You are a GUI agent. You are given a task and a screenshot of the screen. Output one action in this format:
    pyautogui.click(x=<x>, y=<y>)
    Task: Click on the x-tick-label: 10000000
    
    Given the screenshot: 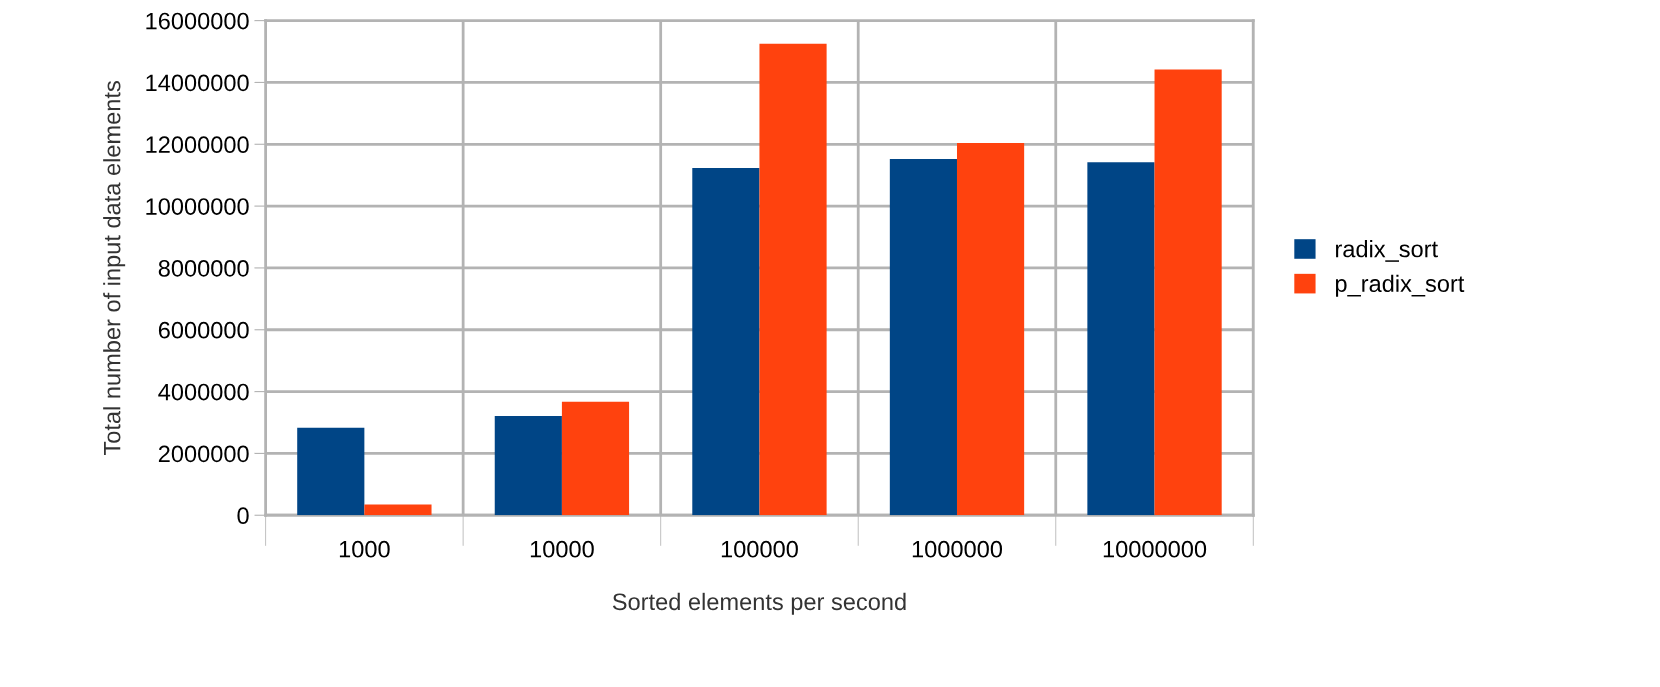 What is the action you would take?
    pyautogui.click(x=1155, y=549)
    